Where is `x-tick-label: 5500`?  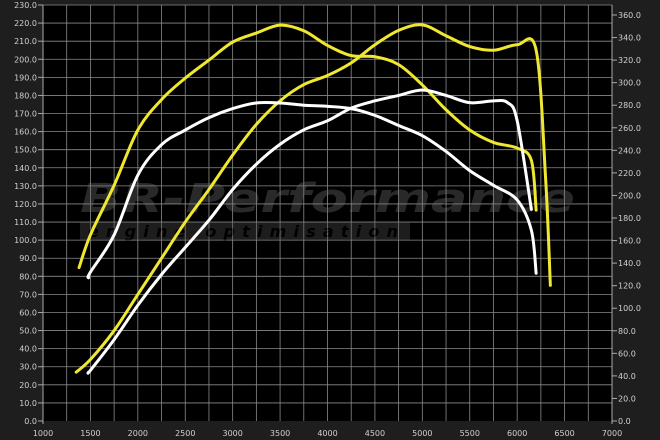
x-tick-label: 5500 is located at coordinates (470, 433).